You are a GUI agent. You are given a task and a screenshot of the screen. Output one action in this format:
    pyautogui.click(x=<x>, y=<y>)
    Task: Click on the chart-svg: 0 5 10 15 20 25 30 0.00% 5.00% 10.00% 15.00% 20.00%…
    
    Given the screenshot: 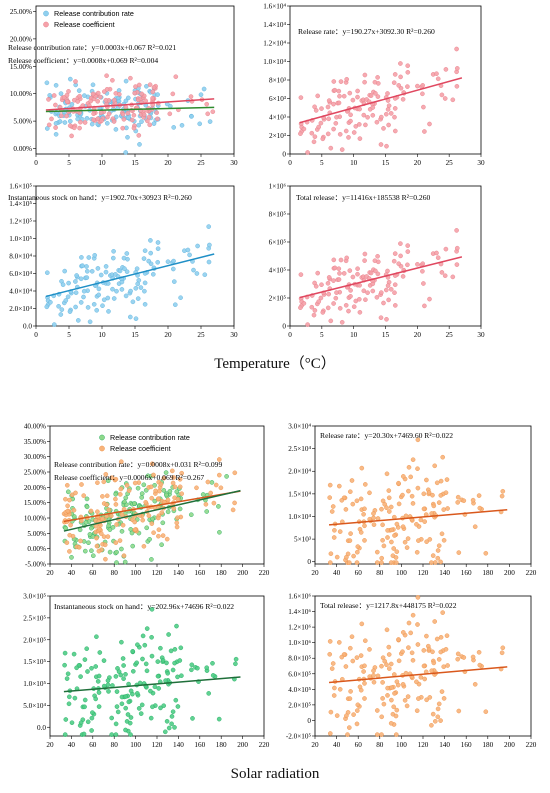 What is the action you would take?
    pyautogui.click(x=123, y=86)
    